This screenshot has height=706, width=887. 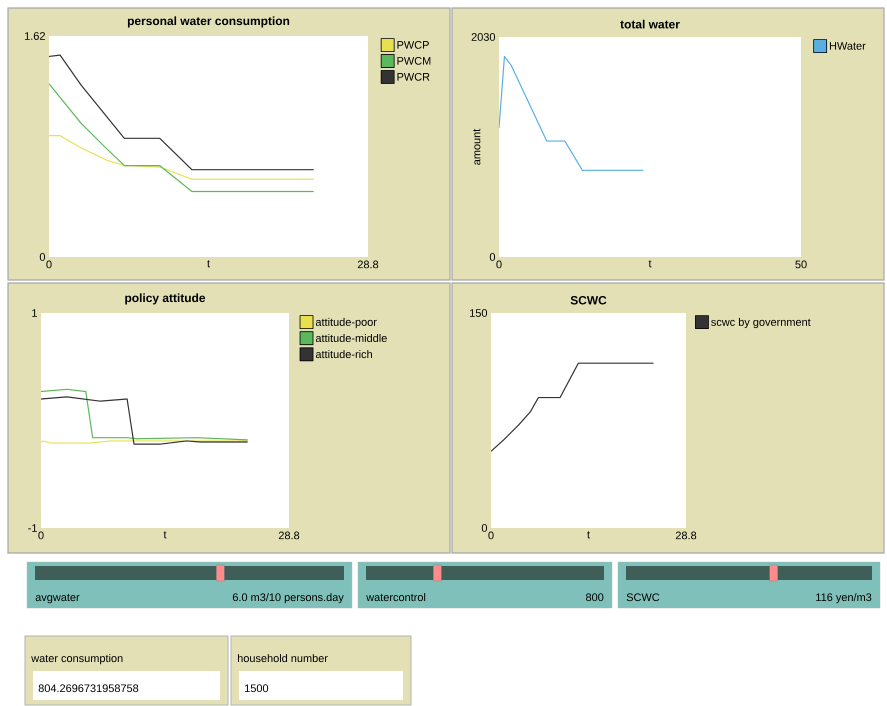 What do you see at coordinates (801, 264) in the screenshot?
I see `x-tick-label: 50` at bounding box center [801, 264].